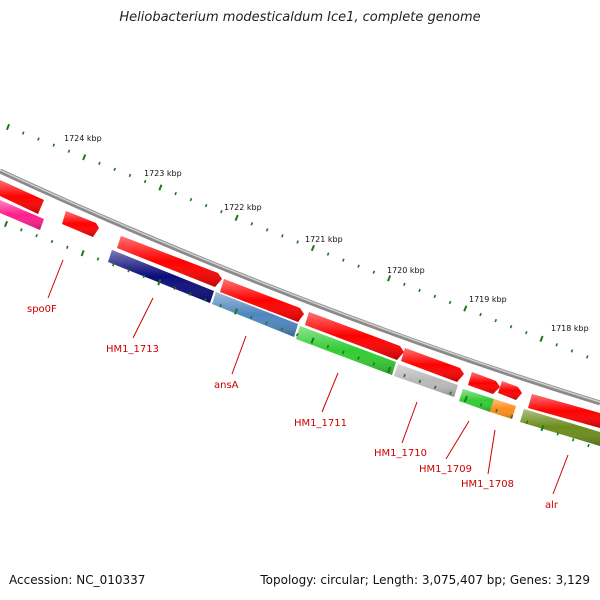 The image size is (600, 600). I want to click on gene-label-hm1-1710: HM1_1710, so click(400, 453).